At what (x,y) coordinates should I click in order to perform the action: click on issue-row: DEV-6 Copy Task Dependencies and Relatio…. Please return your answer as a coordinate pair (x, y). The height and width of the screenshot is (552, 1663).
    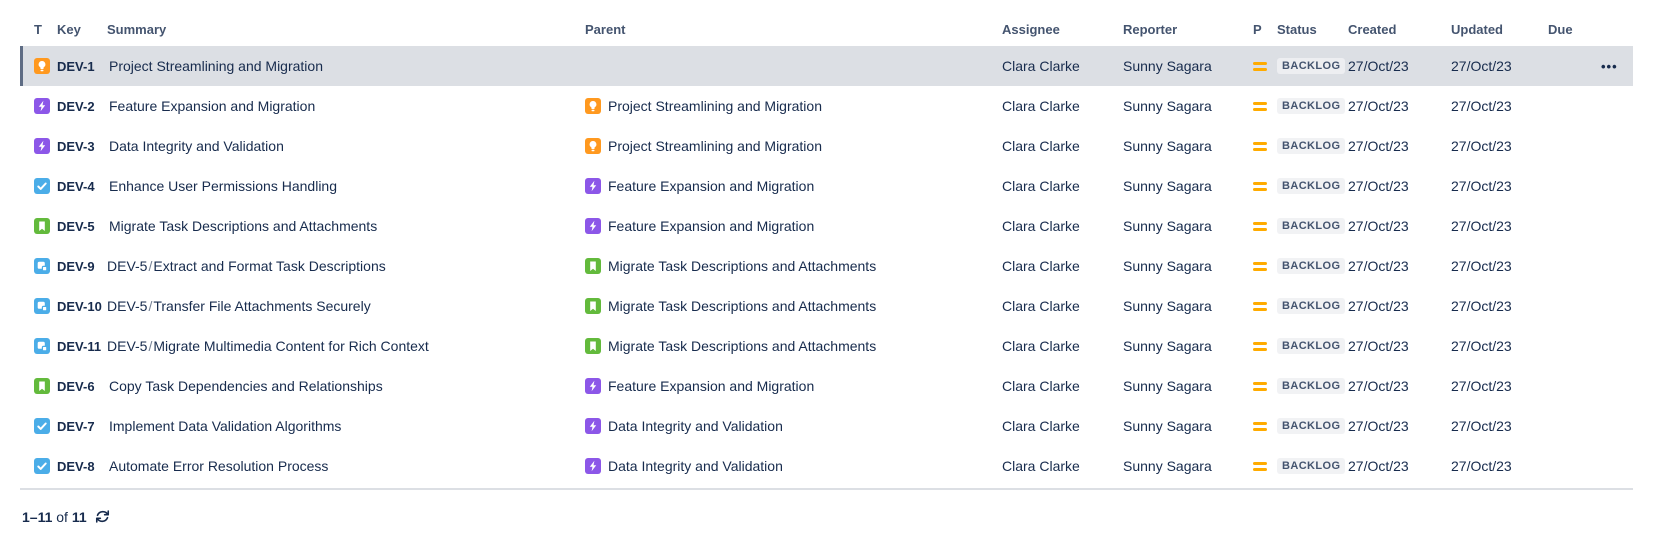
    Looking at the image, I should click on (826, 386).